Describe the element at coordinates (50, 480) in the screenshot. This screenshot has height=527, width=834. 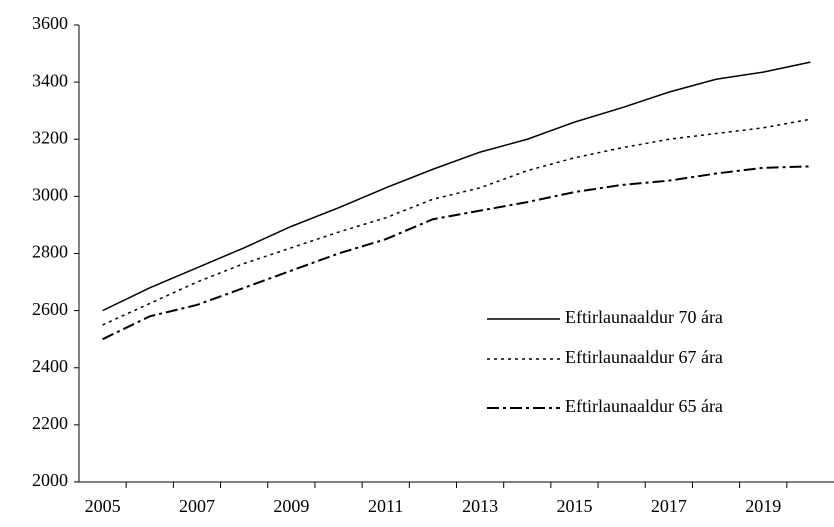
I see `y-tick-label: 2000` at that location.